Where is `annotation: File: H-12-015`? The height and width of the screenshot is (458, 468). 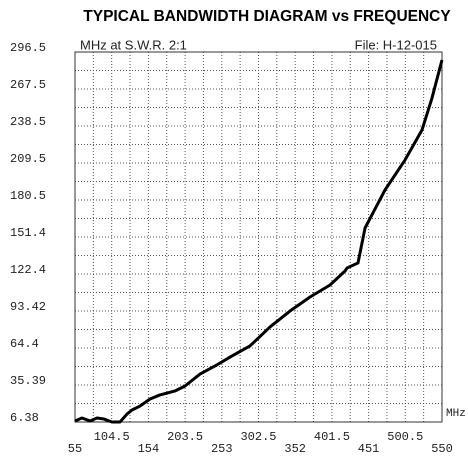 annotation: File: H-12-015 is located at coordinates (396, 44).